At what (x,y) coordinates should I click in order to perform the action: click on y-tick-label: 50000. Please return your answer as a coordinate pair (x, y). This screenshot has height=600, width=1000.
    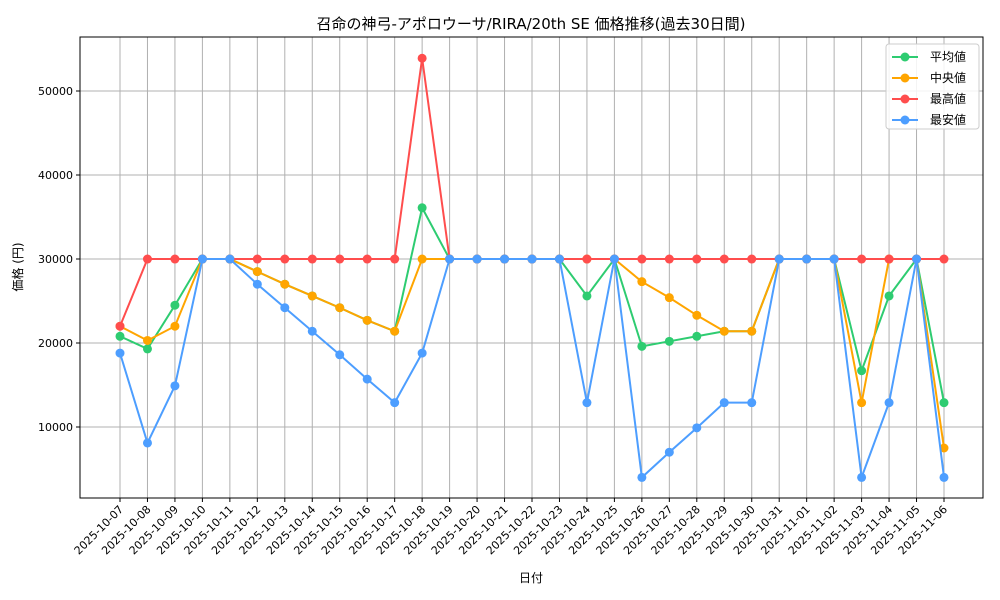
    Looking at the image, I should click on (55, 91).